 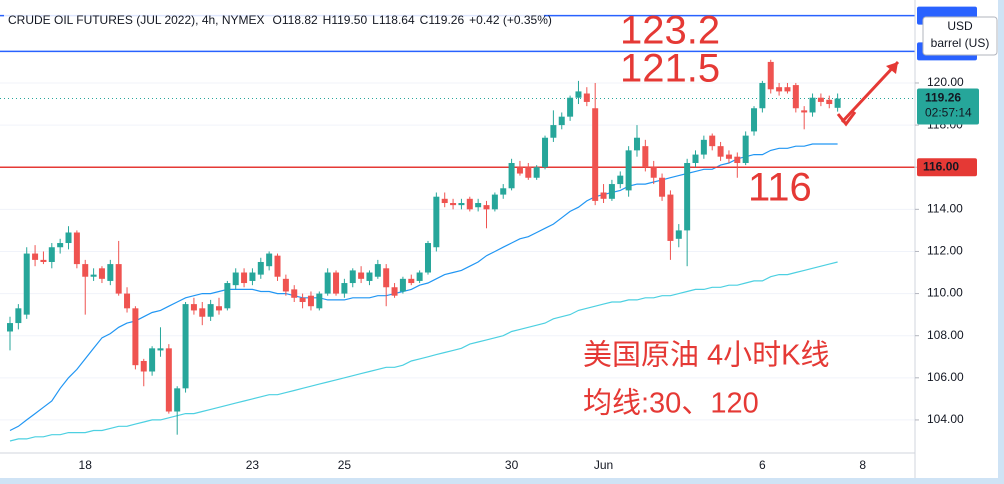 I want to click on currency-label: USD, so click(x=960, y=26).